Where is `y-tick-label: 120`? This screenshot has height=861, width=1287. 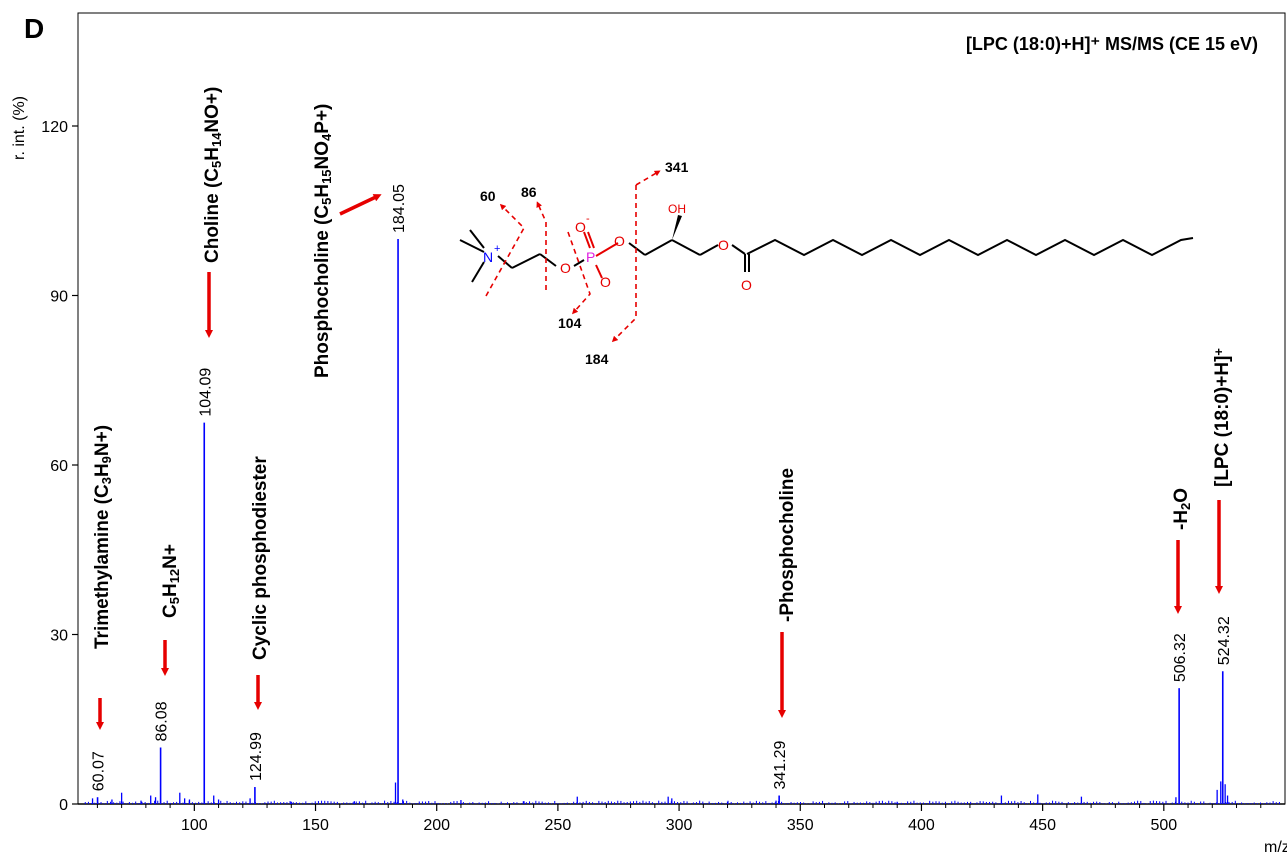
y-tick-label: 120 is located at coordinates (54, 127).